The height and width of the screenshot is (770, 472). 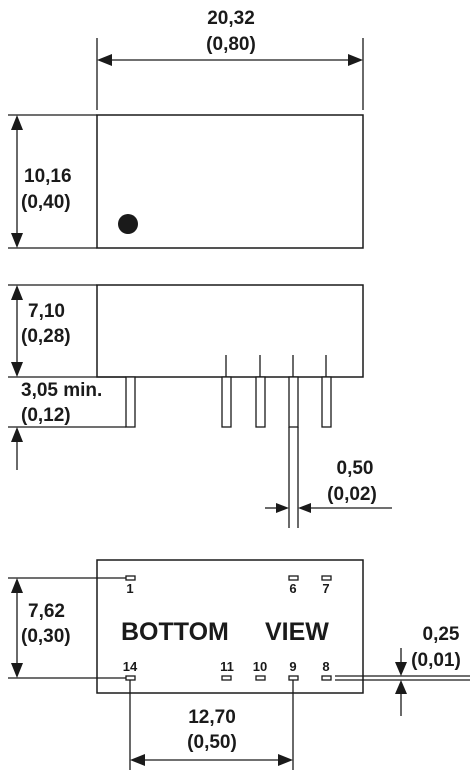 What do you see at coordinates (46, 202) in the screenshot?
I see `width-inch-label: (0,40)` at bounding box center [46, 202].